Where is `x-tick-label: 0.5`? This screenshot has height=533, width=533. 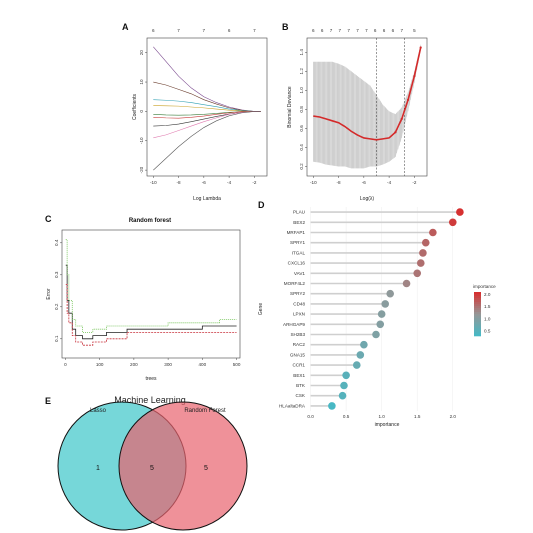
x-tick-label: 0.5 is located at coordinates (346, 416).